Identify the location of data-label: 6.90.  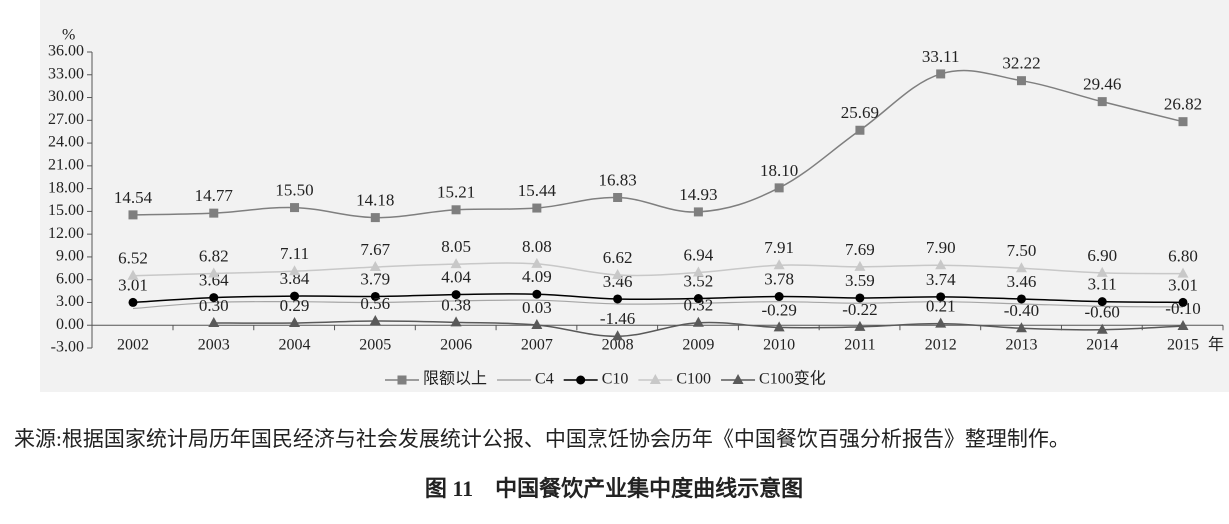
(1102, 255).